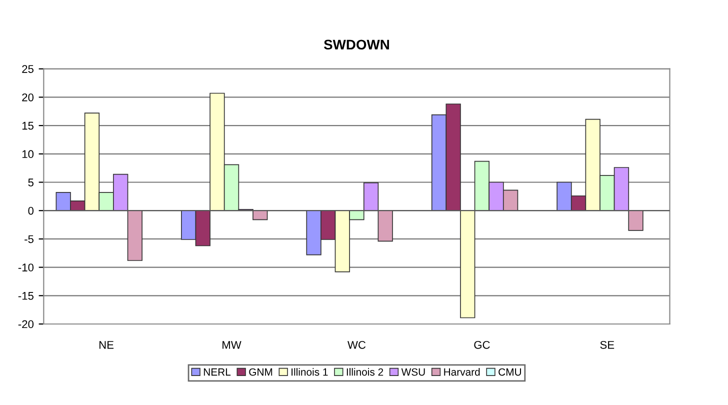  What do you see at coordinates (217, 372) in the screenshot?
I see `legend-label: NERL` at bounding box center [217, 372].